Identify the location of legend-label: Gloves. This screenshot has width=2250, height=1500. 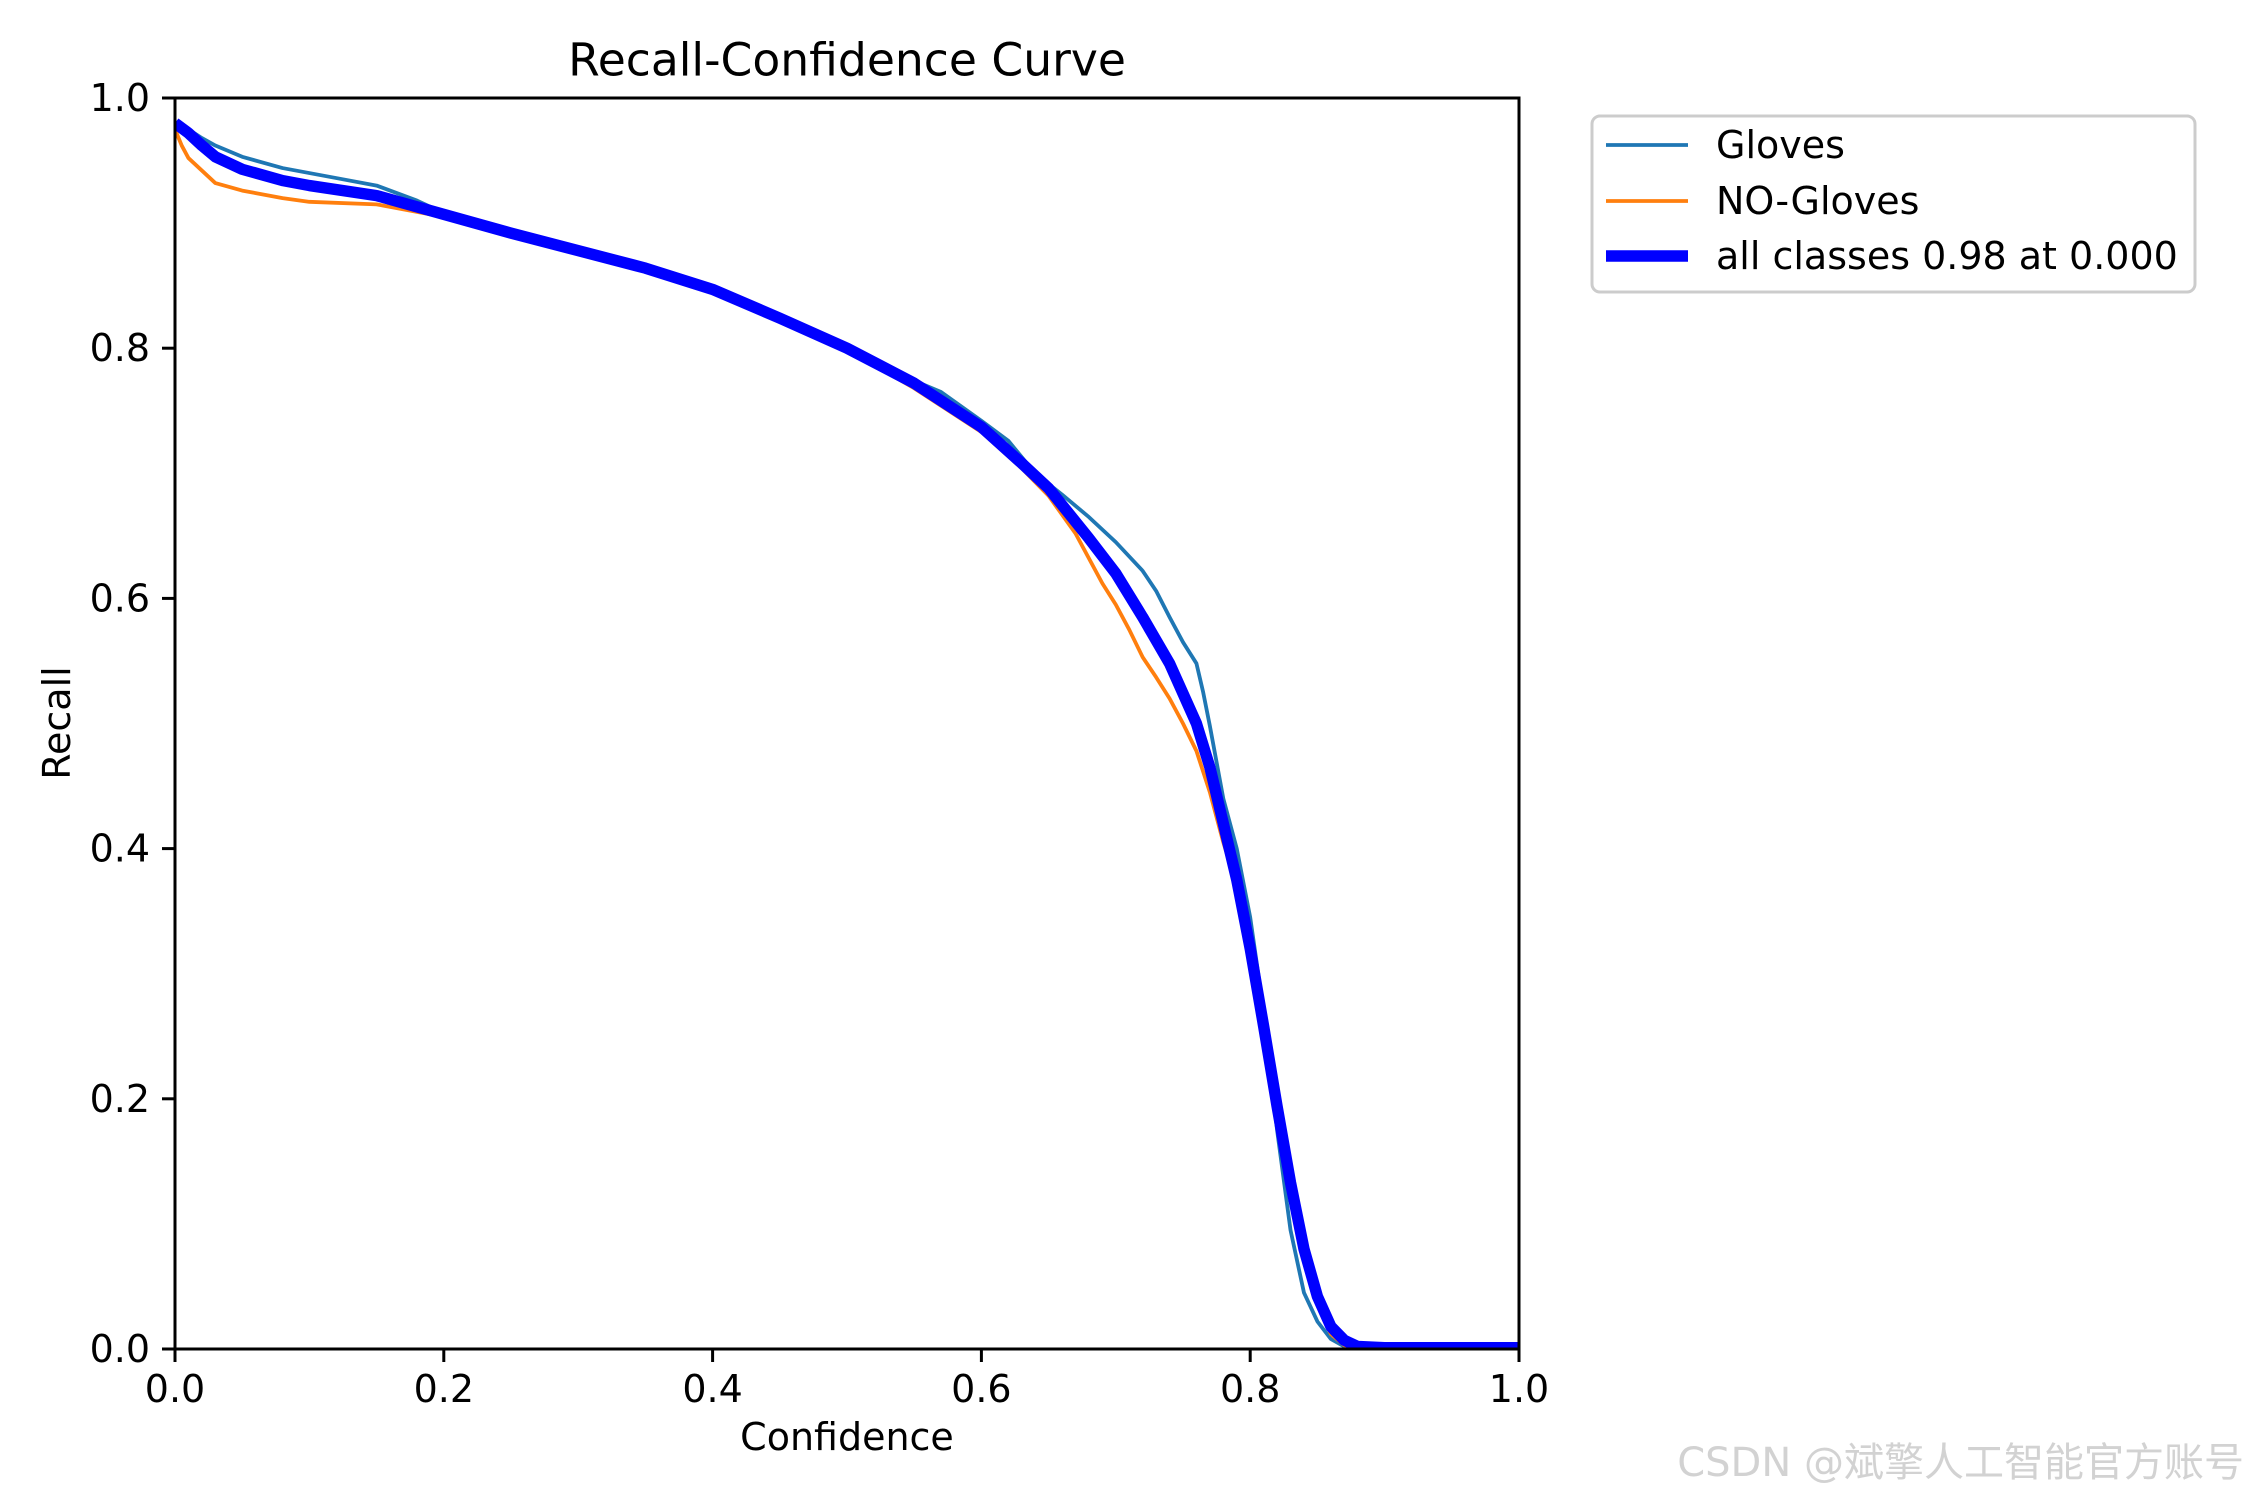
(1780, 145).